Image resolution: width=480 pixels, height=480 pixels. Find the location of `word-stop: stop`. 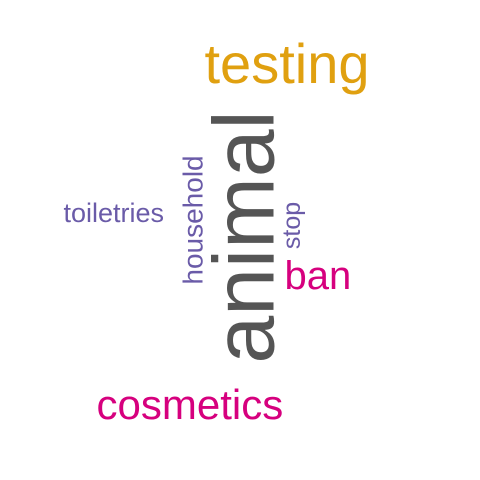

word-stop: stop is located at coordinates (291, 225).